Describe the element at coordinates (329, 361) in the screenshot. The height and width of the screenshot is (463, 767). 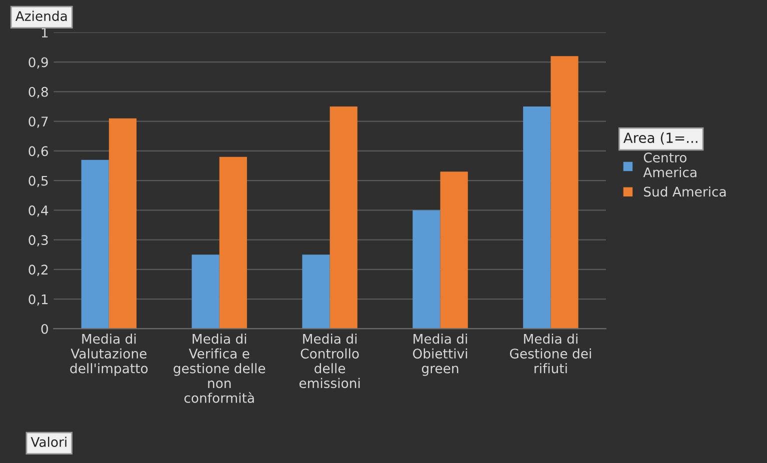
I see `x-tick-label: Media di Controllo delle emissioni` at that location.